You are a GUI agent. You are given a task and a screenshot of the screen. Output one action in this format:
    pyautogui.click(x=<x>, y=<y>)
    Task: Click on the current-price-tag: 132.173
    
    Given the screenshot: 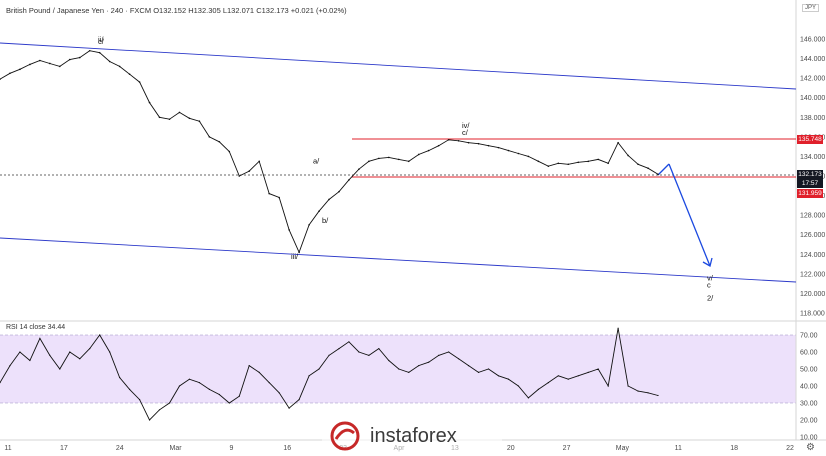 What is the action you would take?
    pyautogui.click(x=810, y=174)
    